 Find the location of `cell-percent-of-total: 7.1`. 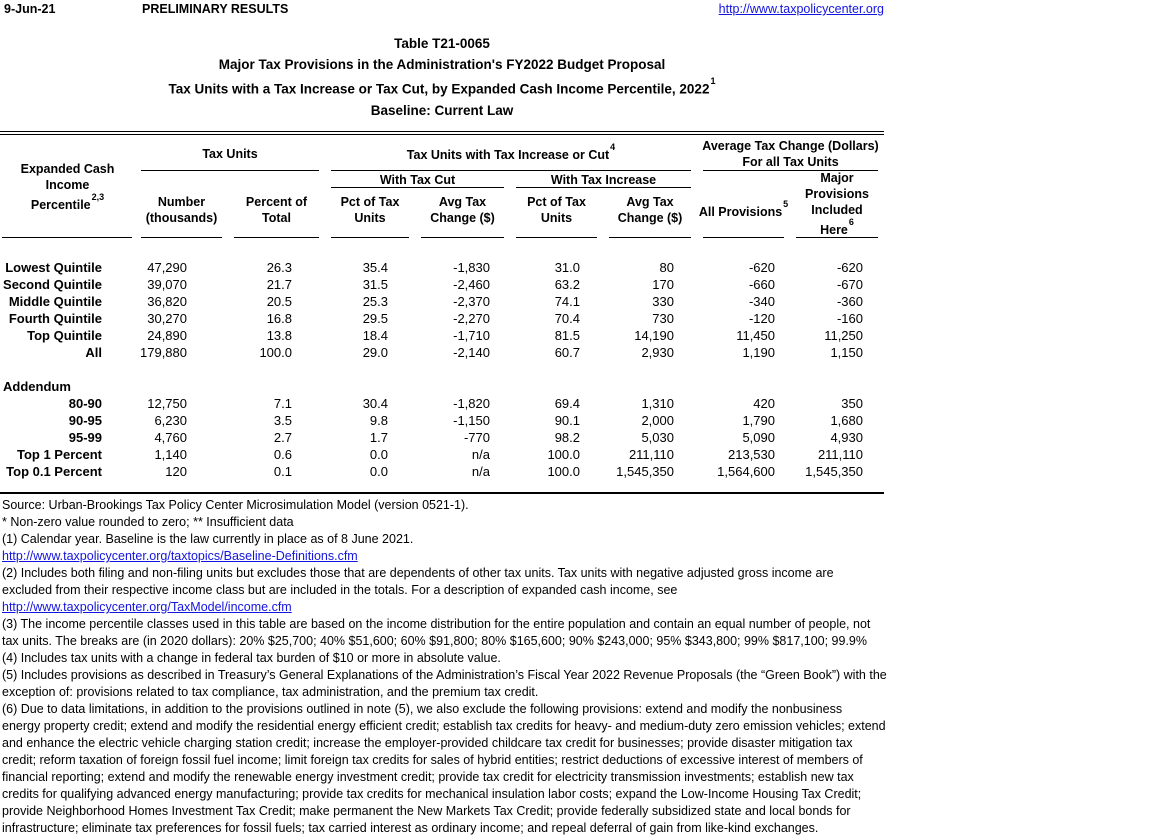

cell-percent-of-total: 7.1 is located at coordinates (282, 403).